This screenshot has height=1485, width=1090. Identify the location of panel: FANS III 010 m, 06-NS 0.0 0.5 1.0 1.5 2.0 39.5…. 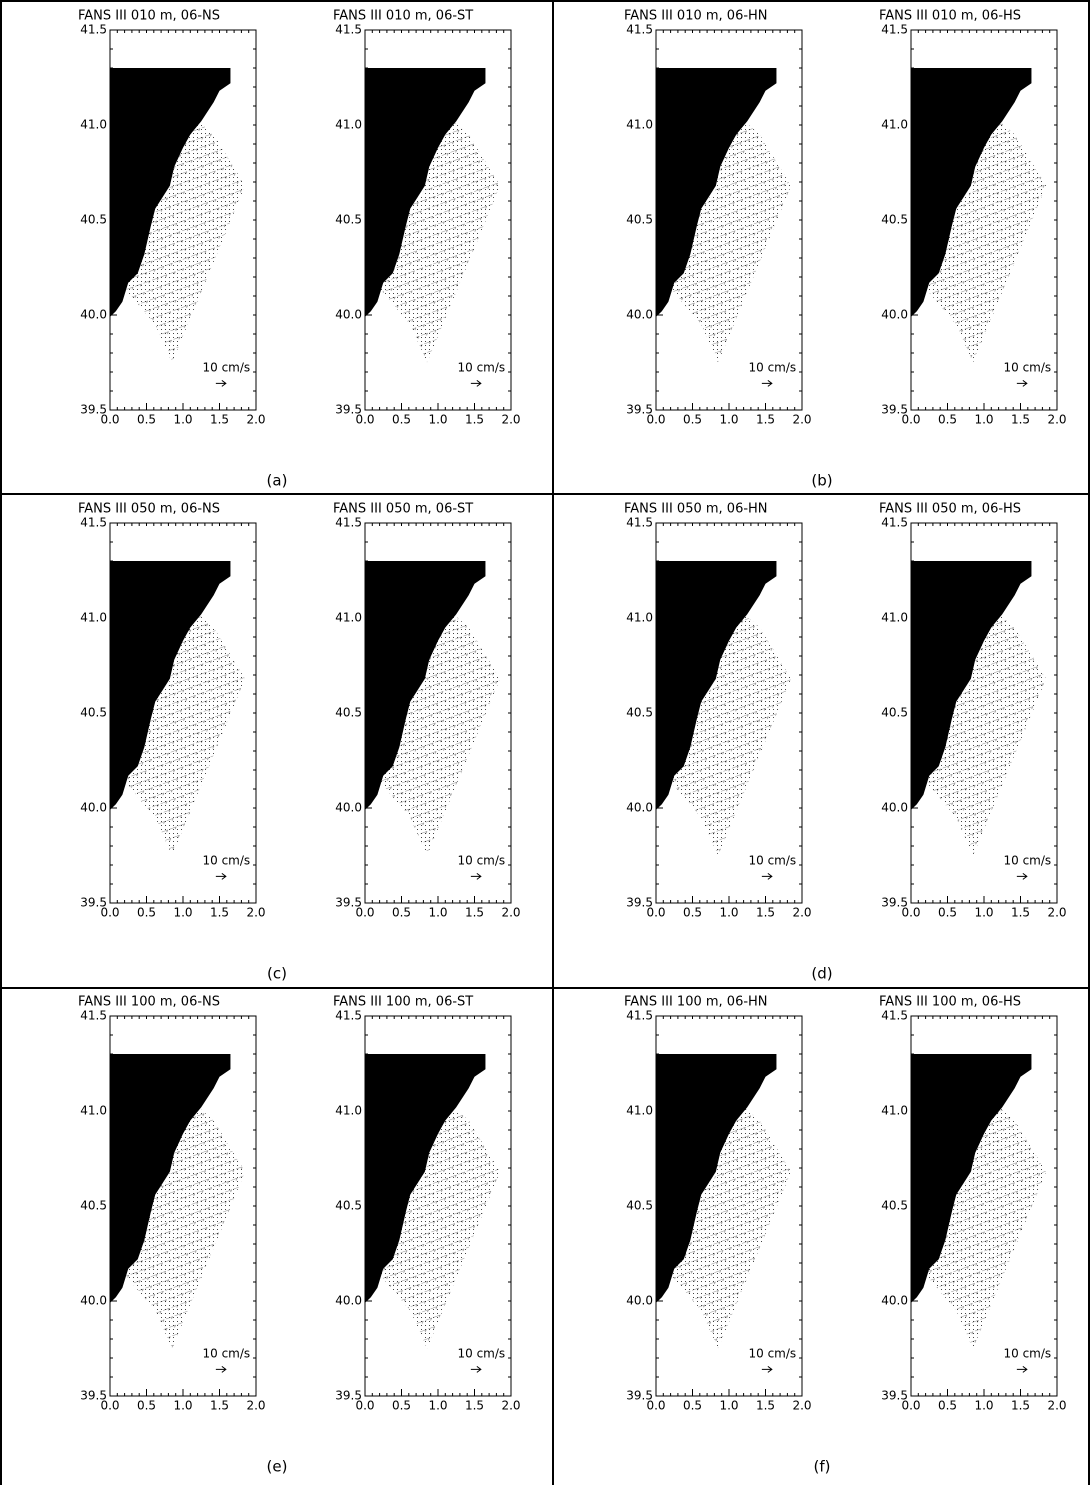
(172, 218).